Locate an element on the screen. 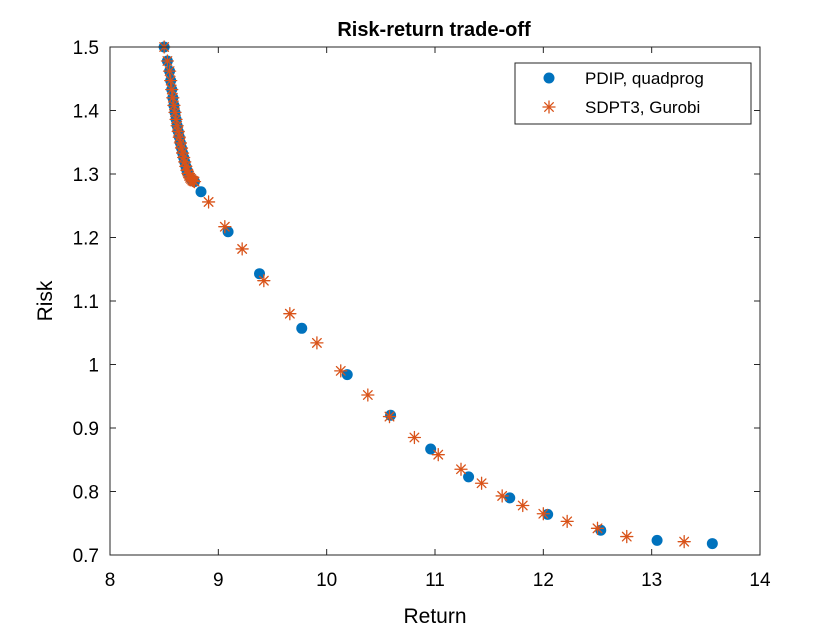 This screenshot has width=840, height=630. legend-marker-sdpt3-gurobi is located at coordinates (549, 107).